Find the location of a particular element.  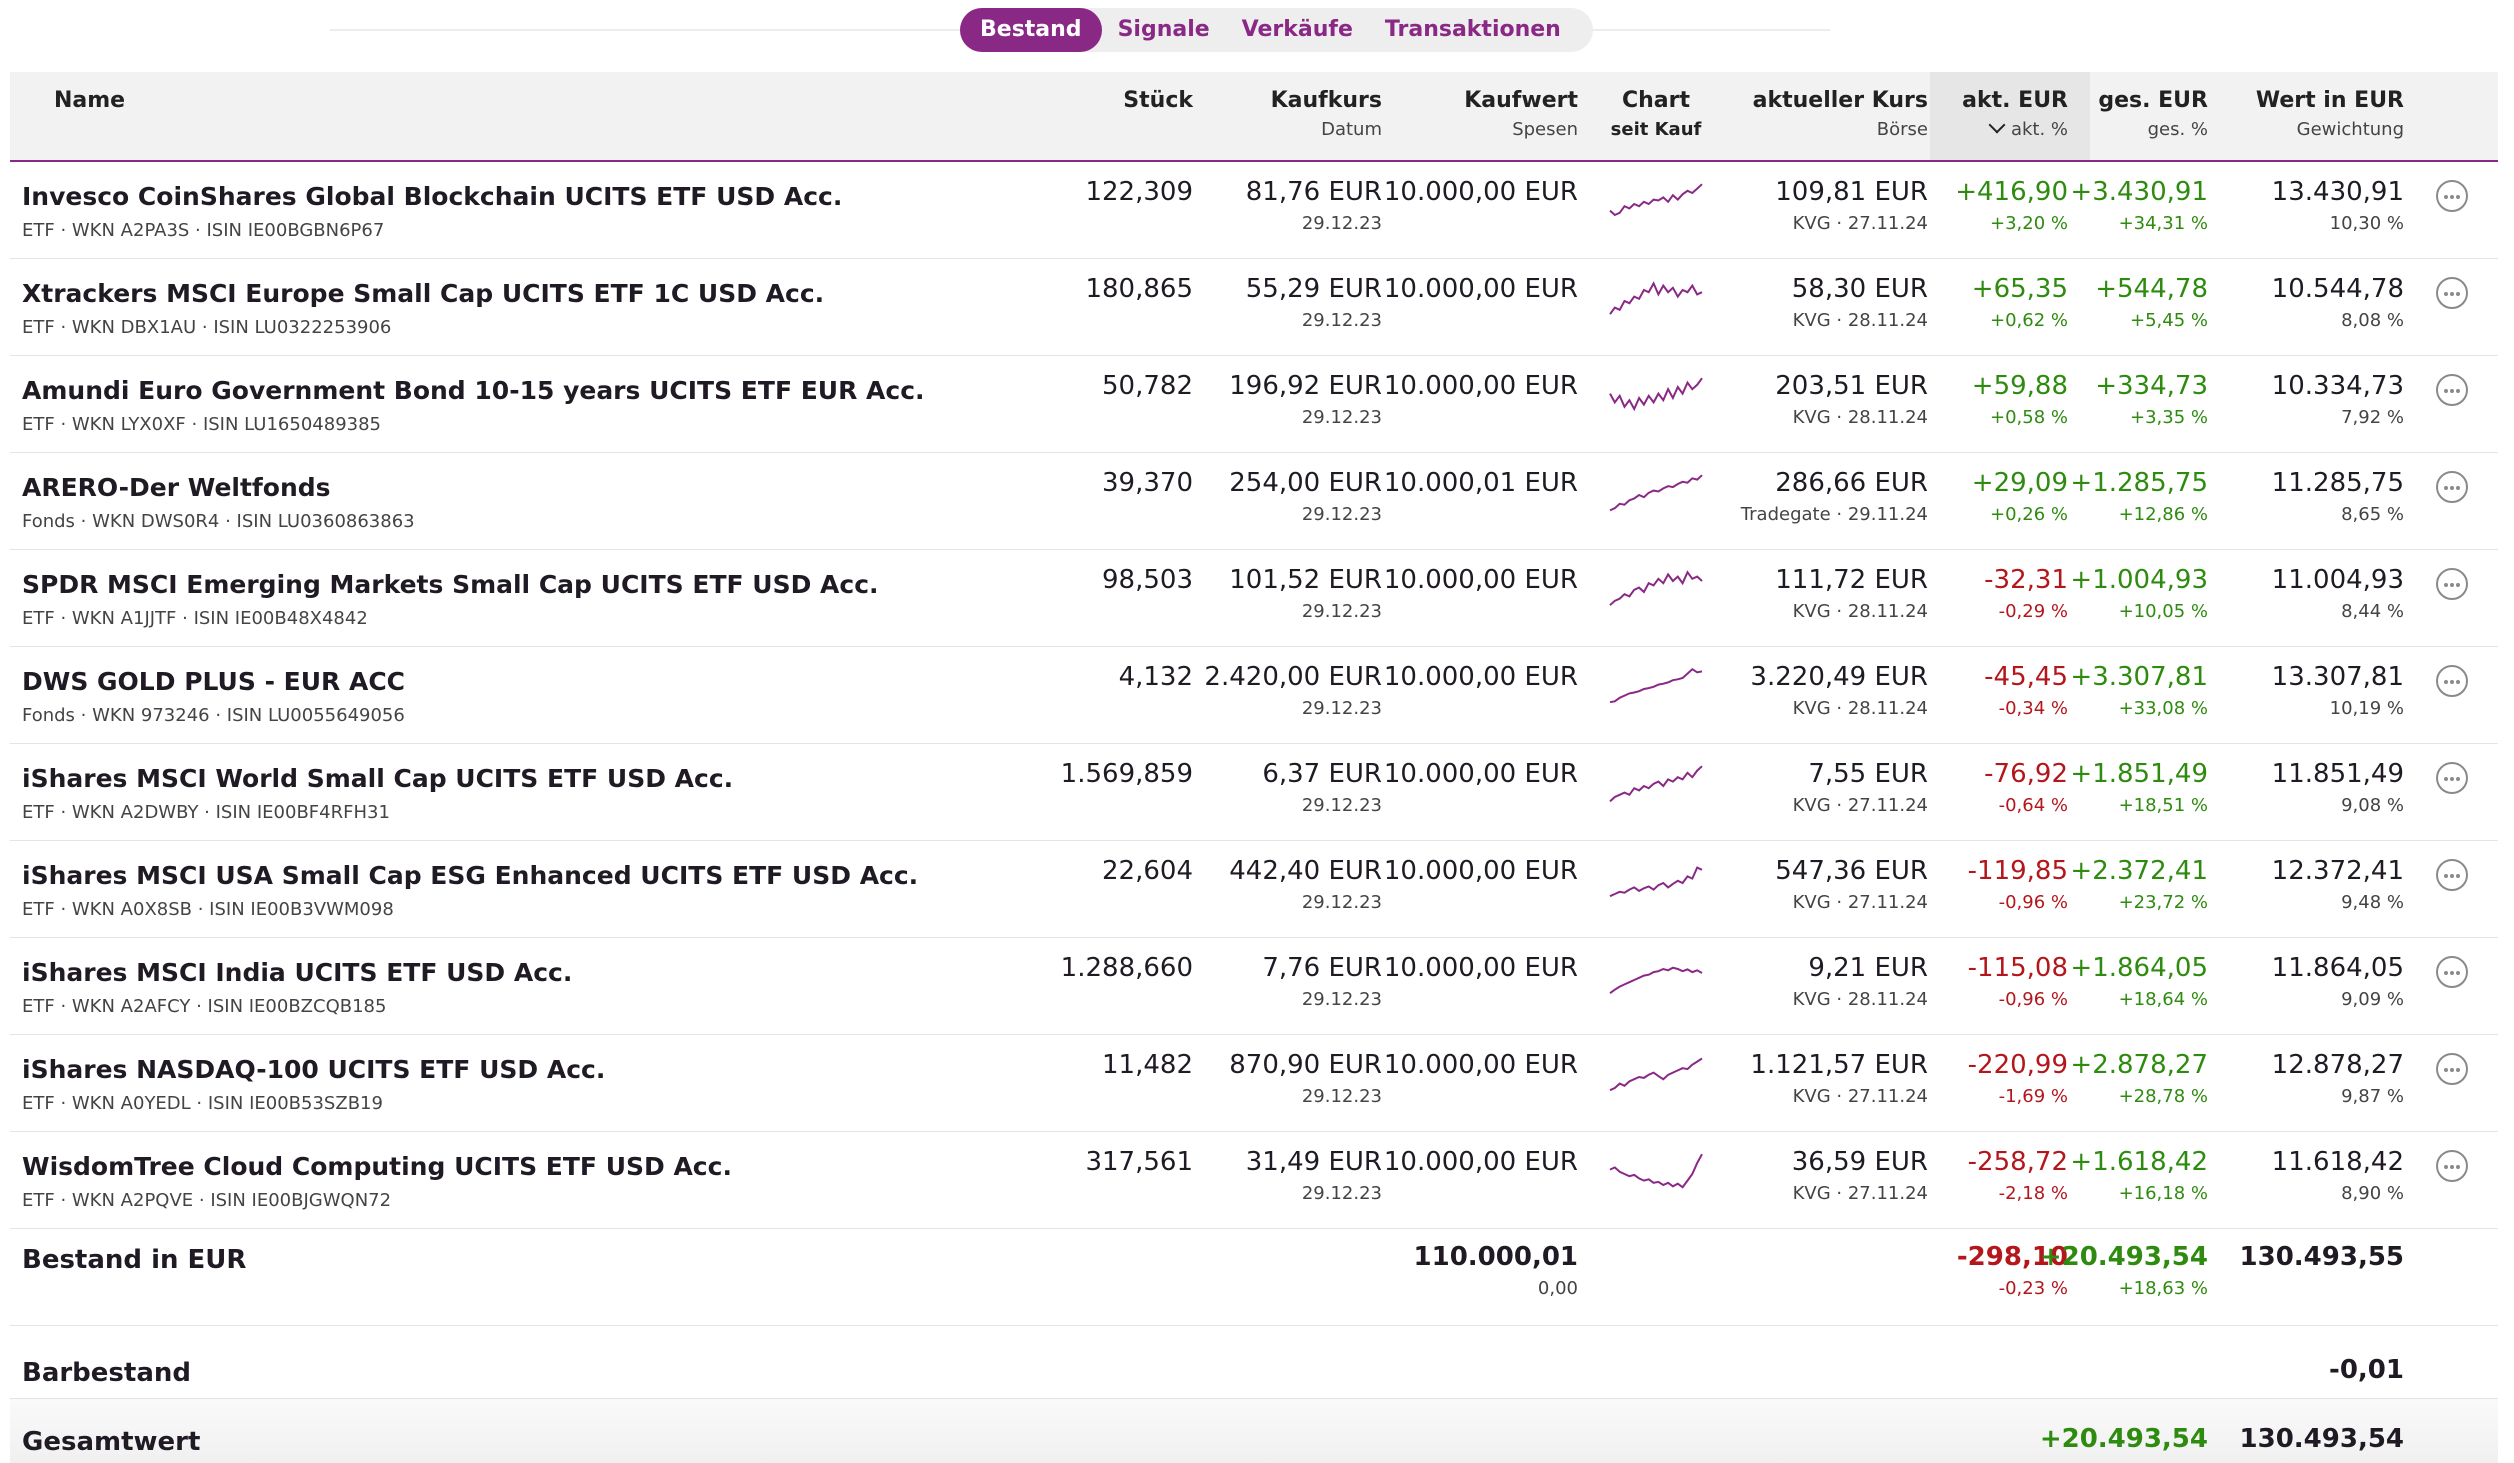

summary-kaufwert: 110.000,01 is located at coordinates (1495, 1257).